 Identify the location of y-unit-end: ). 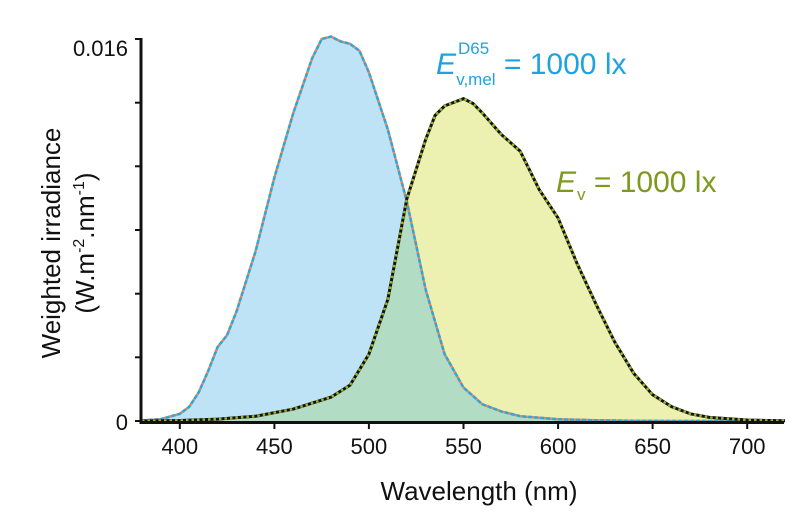
(85, 176).